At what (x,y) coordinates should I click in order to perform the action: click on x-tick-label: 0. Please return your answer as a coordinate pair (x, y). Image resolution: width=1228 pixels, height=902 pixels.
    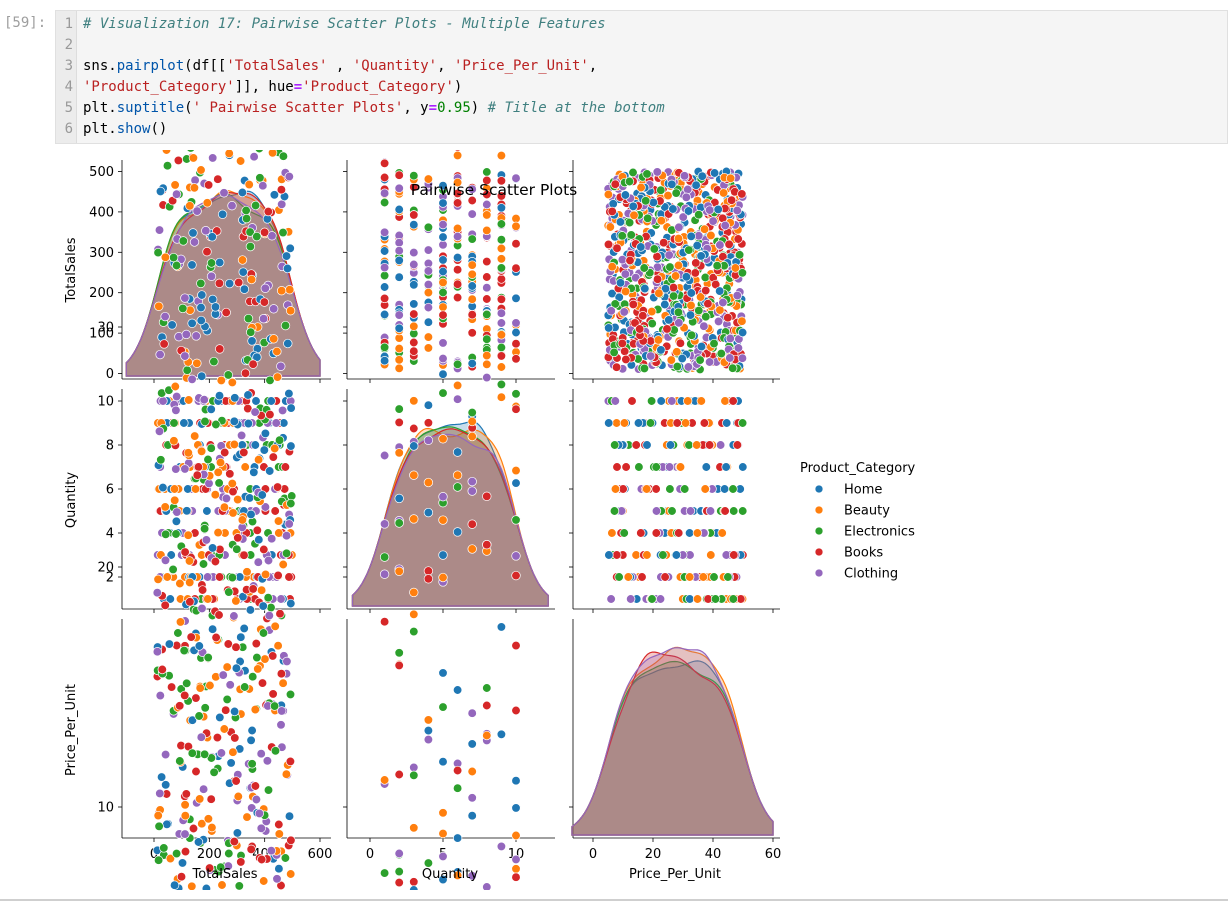
    Looking at the image, I should click on (593, 854).